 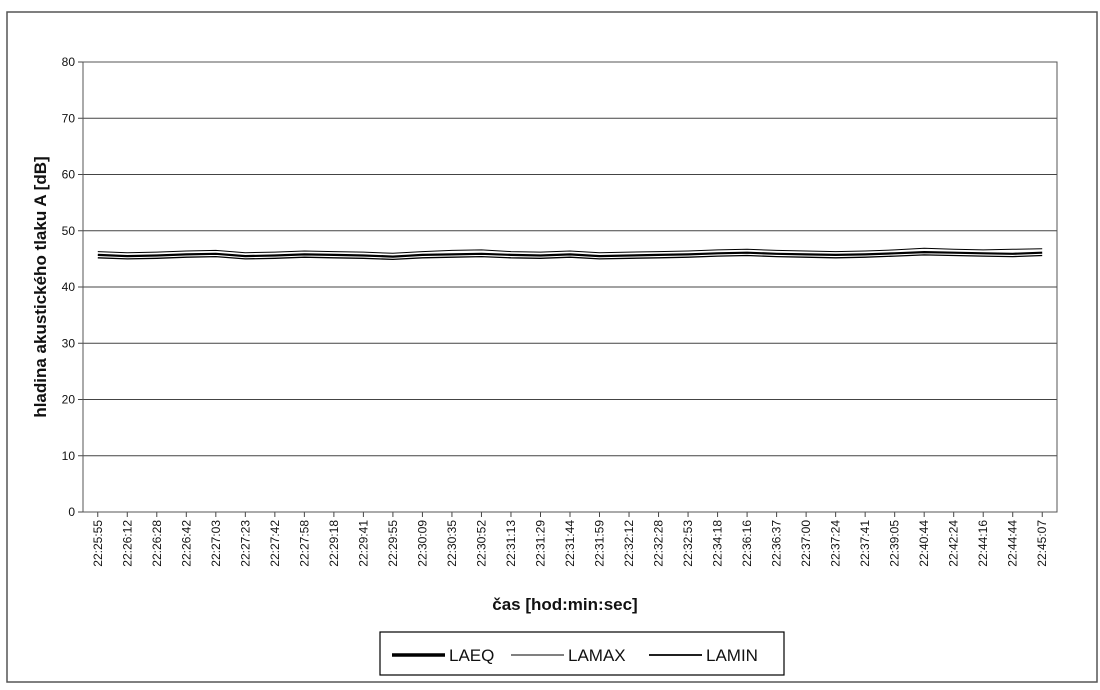 I want to click on x-tick-label: 22:30:09, so click(x=422, y=543).